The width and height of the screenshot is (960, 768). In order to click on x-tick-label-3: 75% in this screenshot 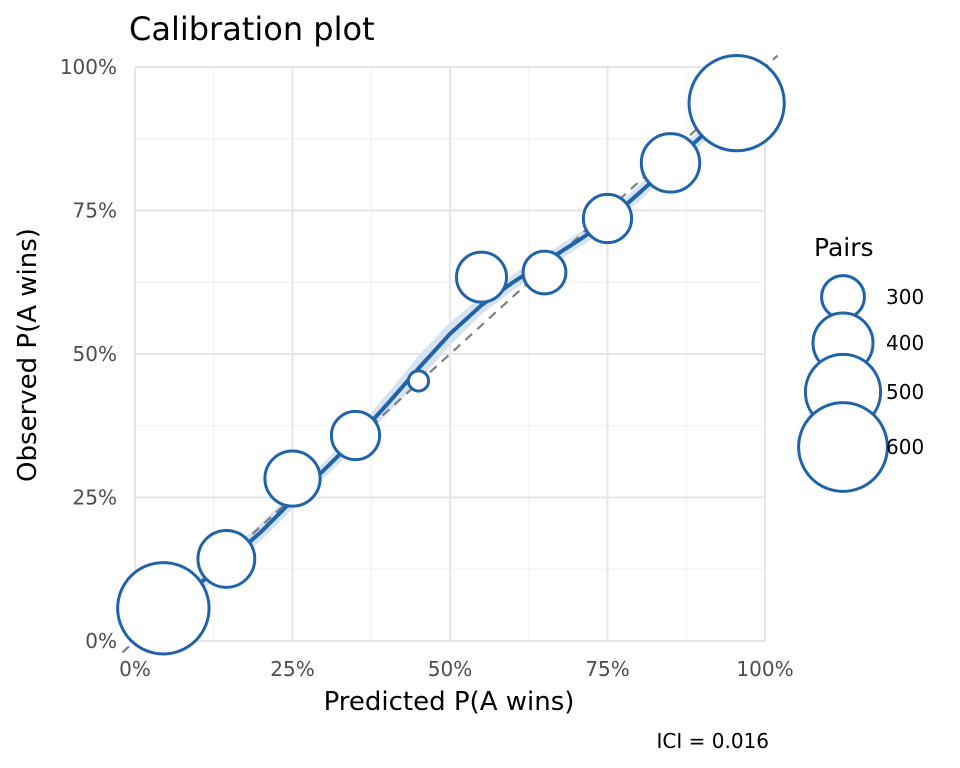, I will do `click(607, 669)`.